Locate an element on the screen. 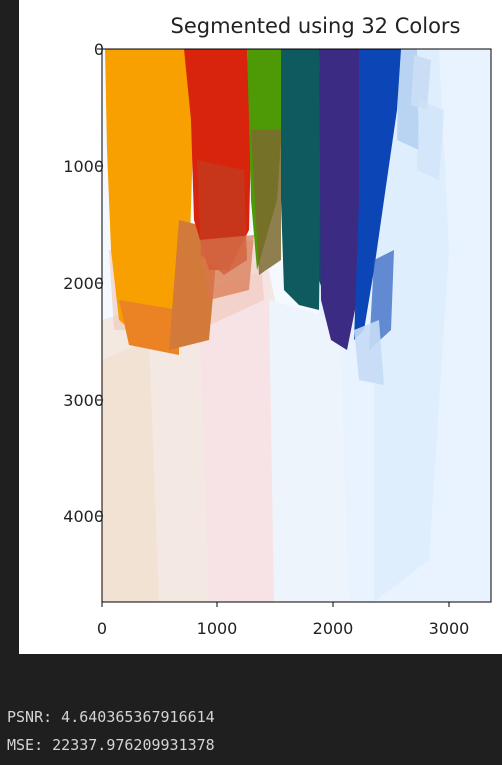  chart-title: Segmented using 32 Colors is located at coordinates (315, 26).